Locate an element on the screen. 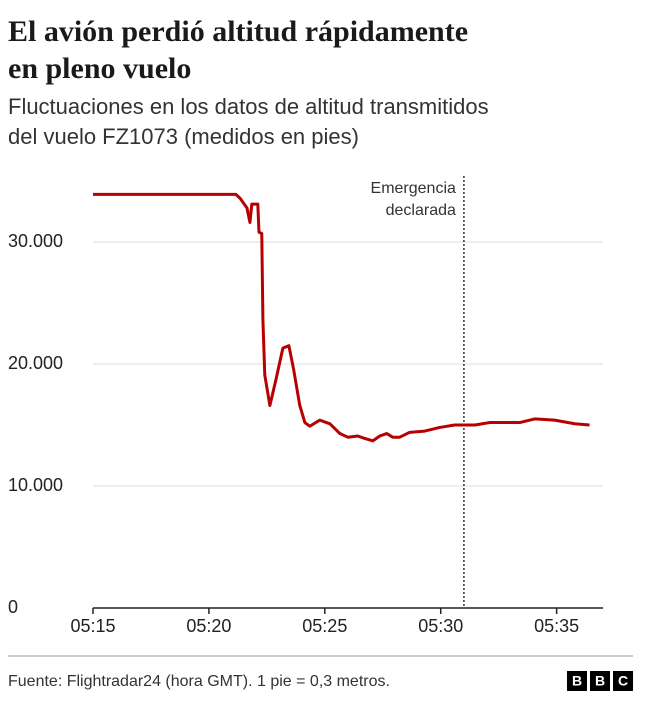 Image resolution: width=645 pixels, height=704 pixels. x-tick-label: 05:20 is located at coordinates (208, 626).